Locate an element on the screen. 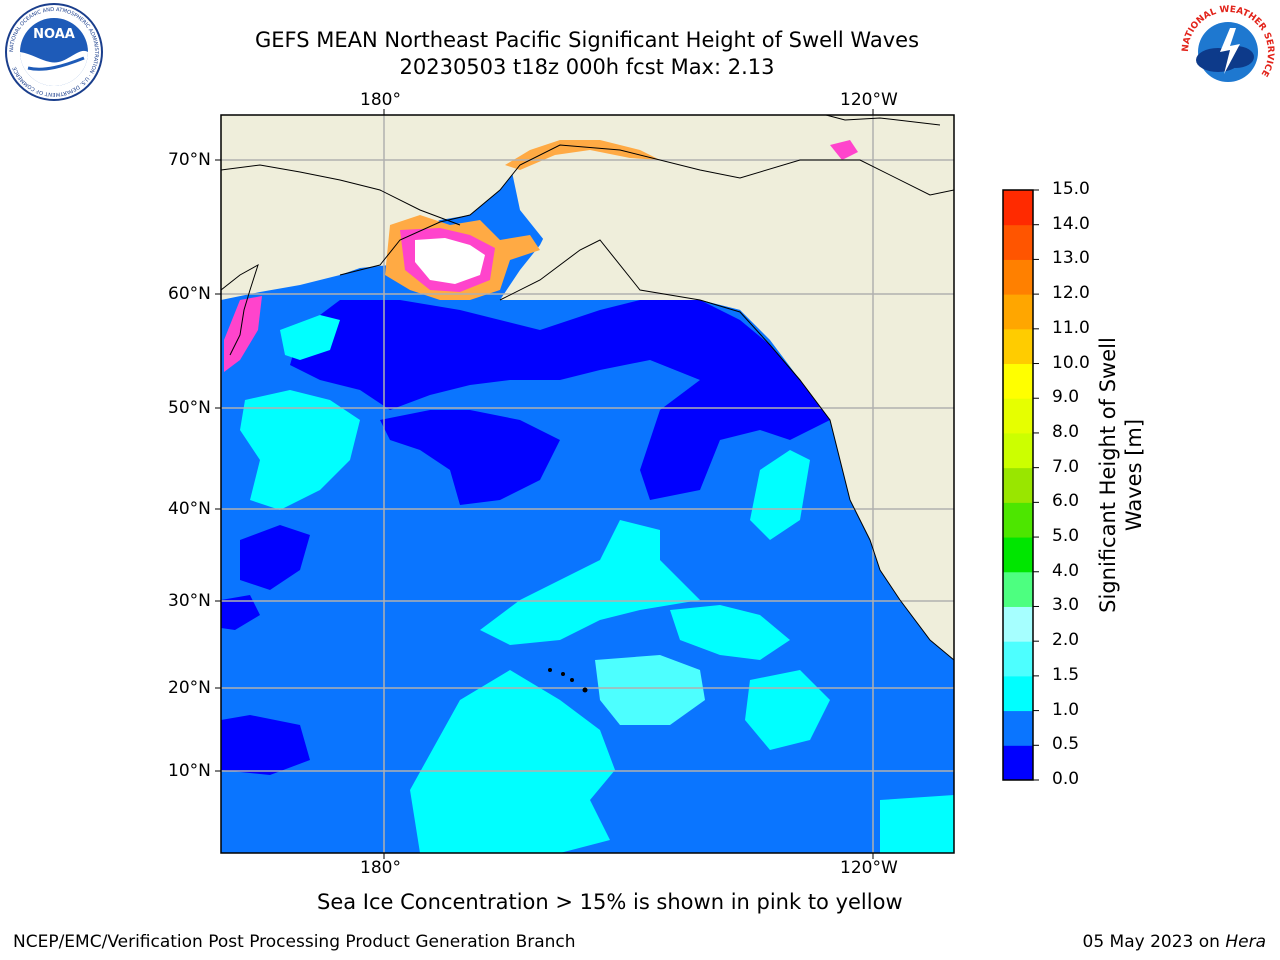 This screenshot has width=1280, height=960. colorbar-ticks is located at coordinates (1036, 485).